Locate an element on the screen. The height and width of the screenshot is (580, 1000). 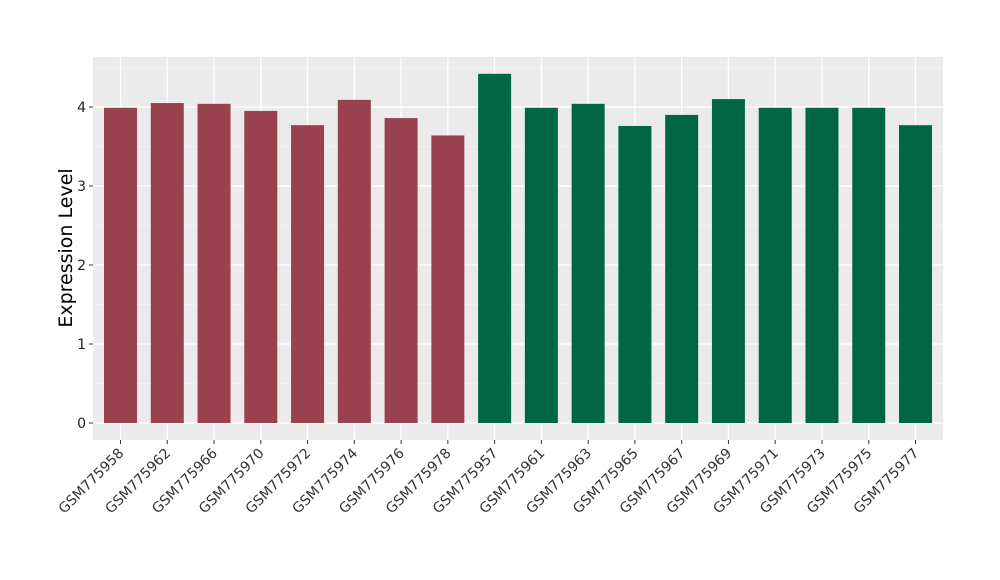
bar-GSM775965 is located at coordinates (635, 274).